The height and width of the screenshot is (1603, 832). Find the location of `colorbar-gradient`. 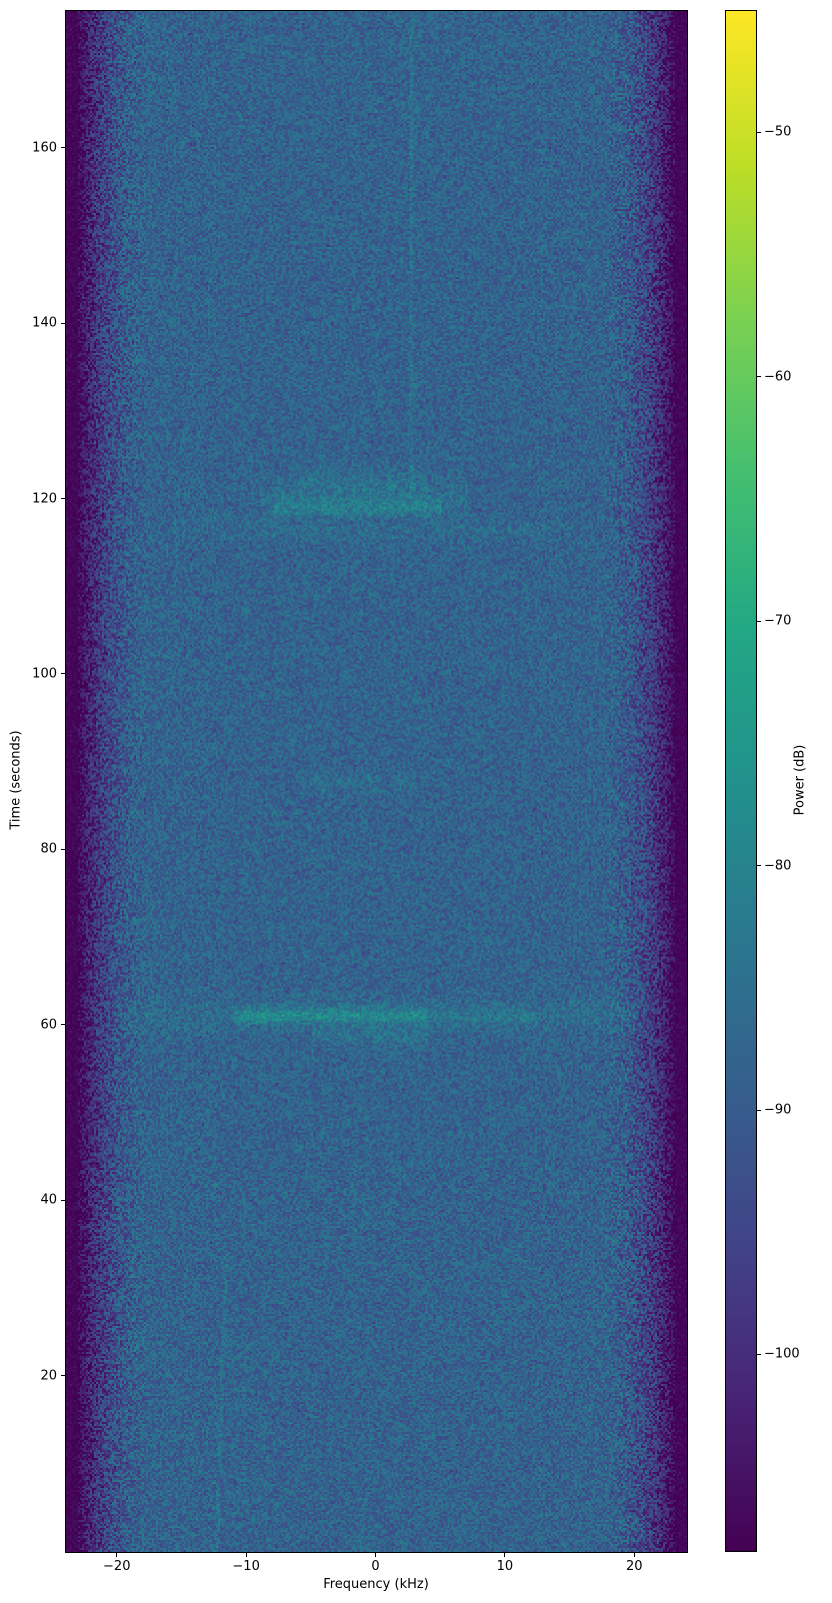

colorbar-gradient is located at coordinates (741, 781).